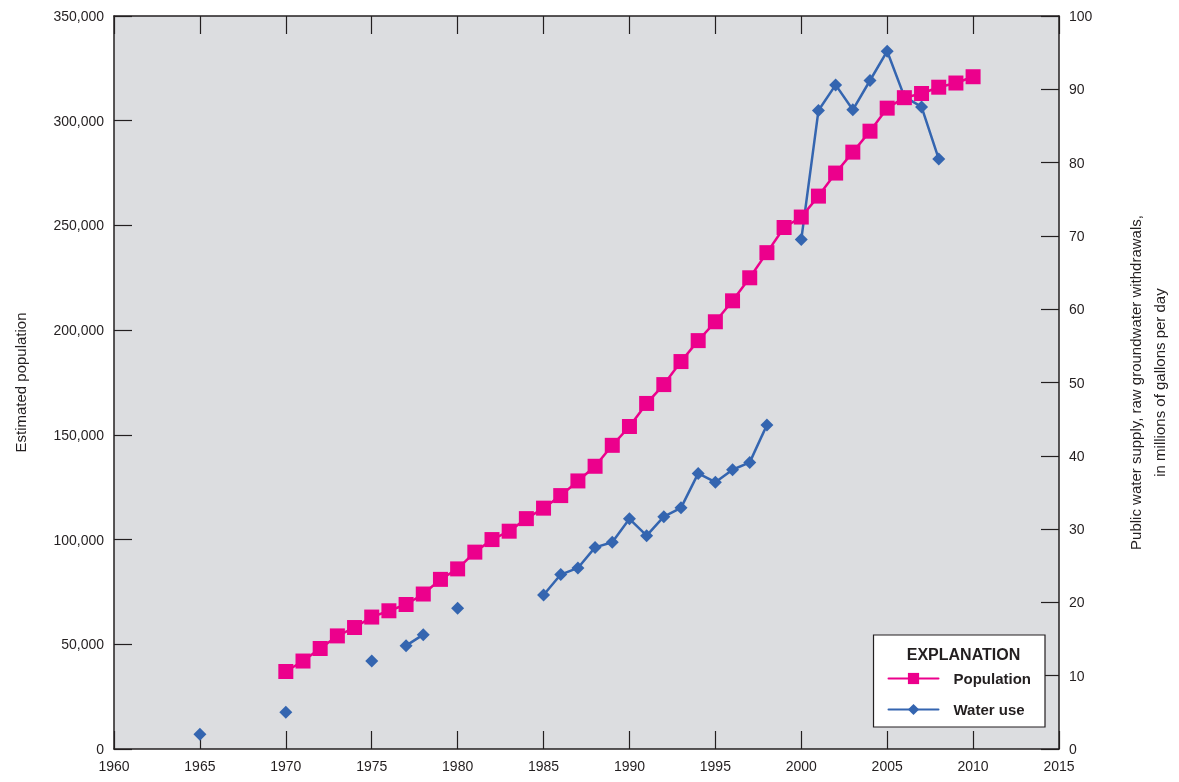  Describe the element at coordinates (83, 644) in the screenshot. I see `y-tick-label: 50,000` at that location.